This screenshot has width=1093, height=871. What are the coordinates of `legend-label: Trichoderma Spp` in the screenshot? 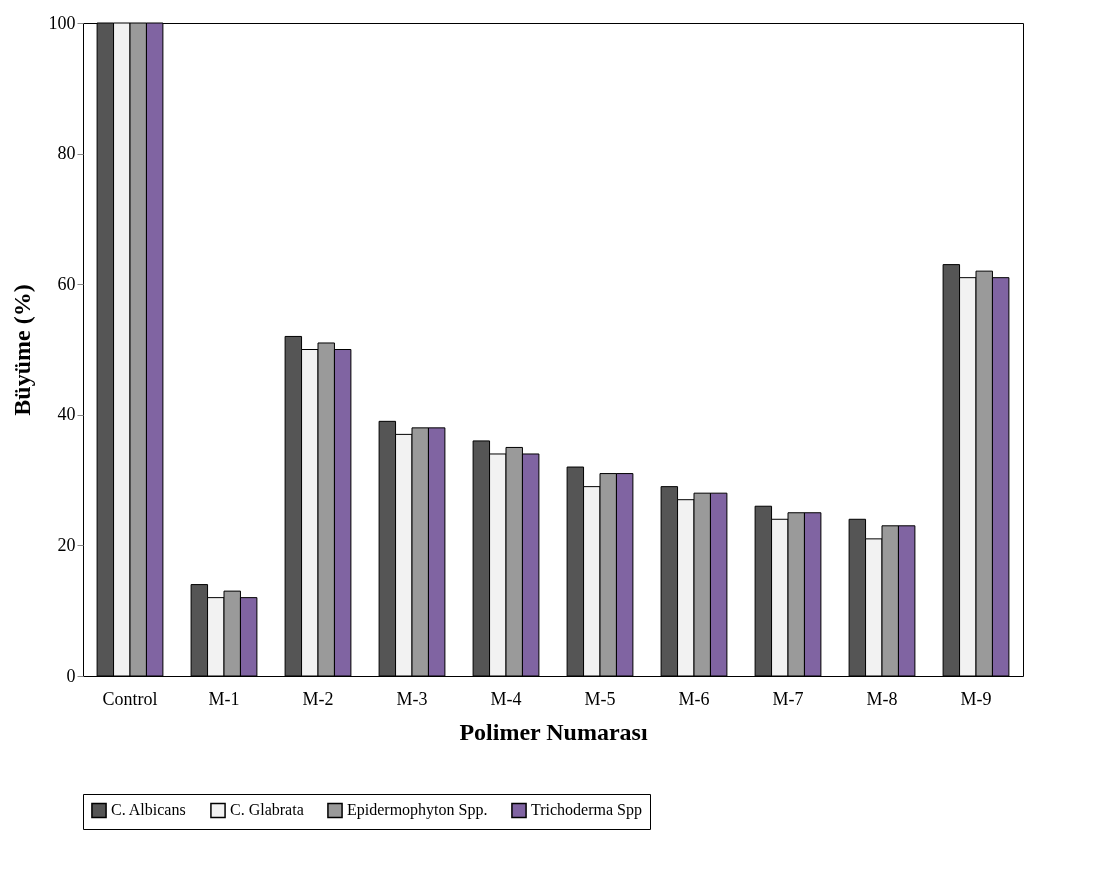 It's located at (586, 810).